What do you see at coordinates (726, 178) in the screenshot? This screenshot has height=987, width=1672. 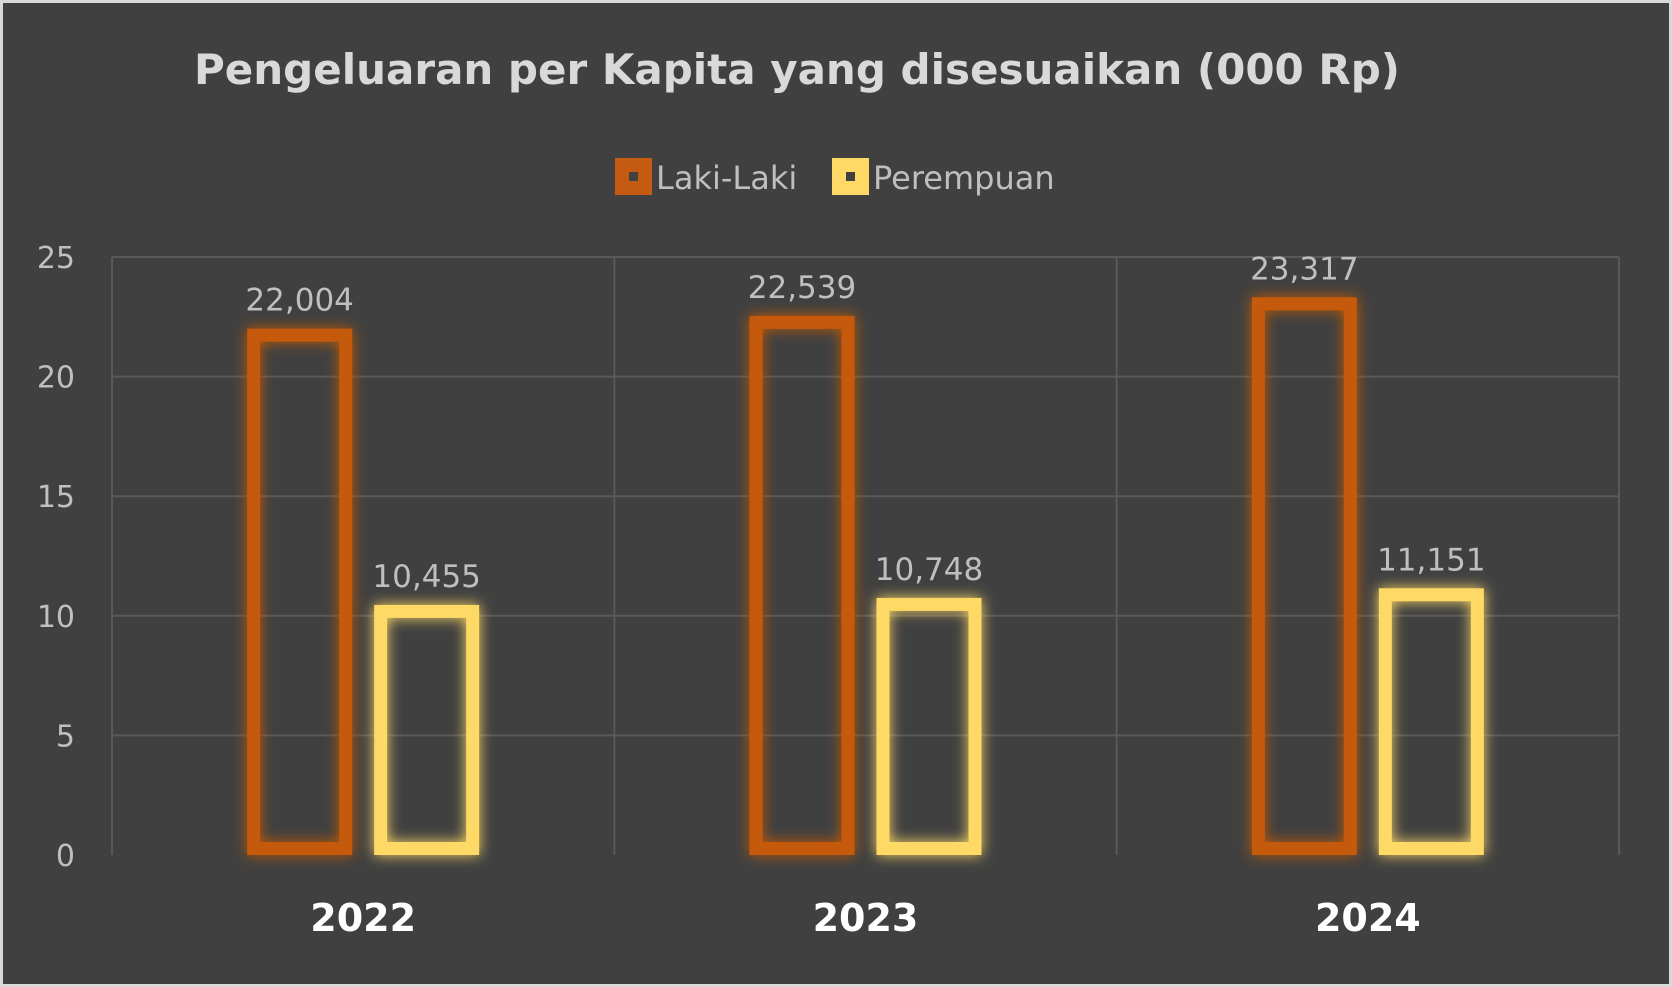 I see `legend-label: Laki-Laki` at bounding box center [726, 178].